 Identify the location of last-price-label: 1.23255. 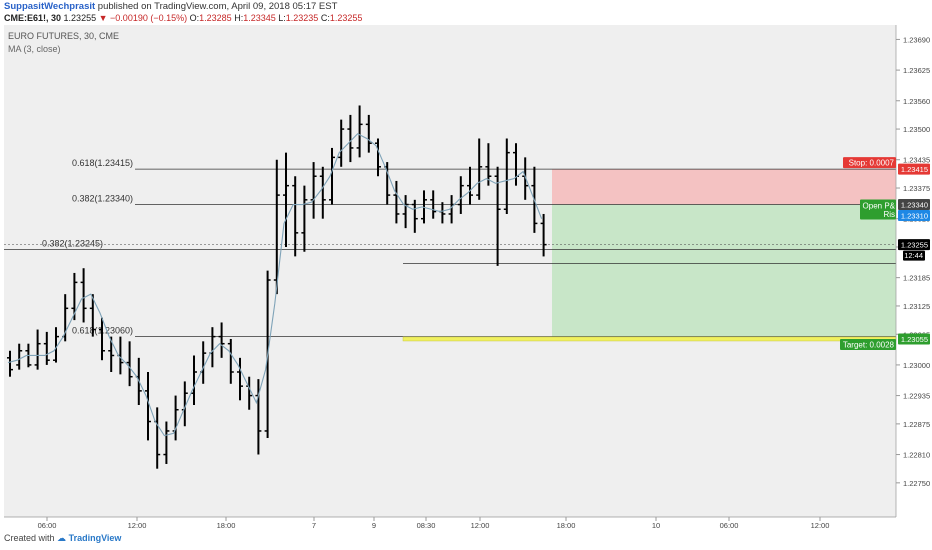
(914, 245).